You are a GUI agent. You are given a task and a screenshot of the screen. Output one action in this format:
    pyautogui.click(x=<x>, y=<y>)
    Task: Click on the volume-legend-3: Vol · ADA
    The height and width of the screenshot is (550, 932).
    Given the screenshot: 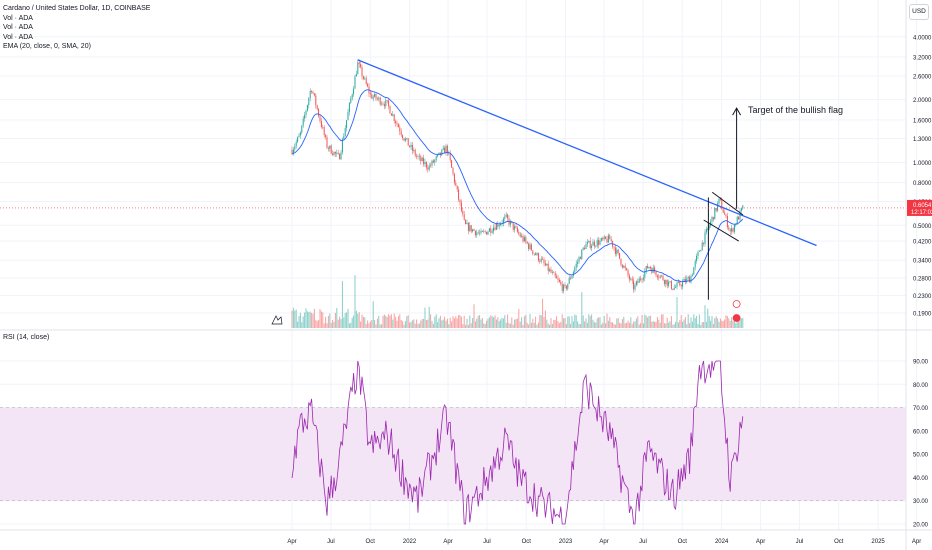 What is the action you would take?
    pyautogui.click(x=18, y=37)
    